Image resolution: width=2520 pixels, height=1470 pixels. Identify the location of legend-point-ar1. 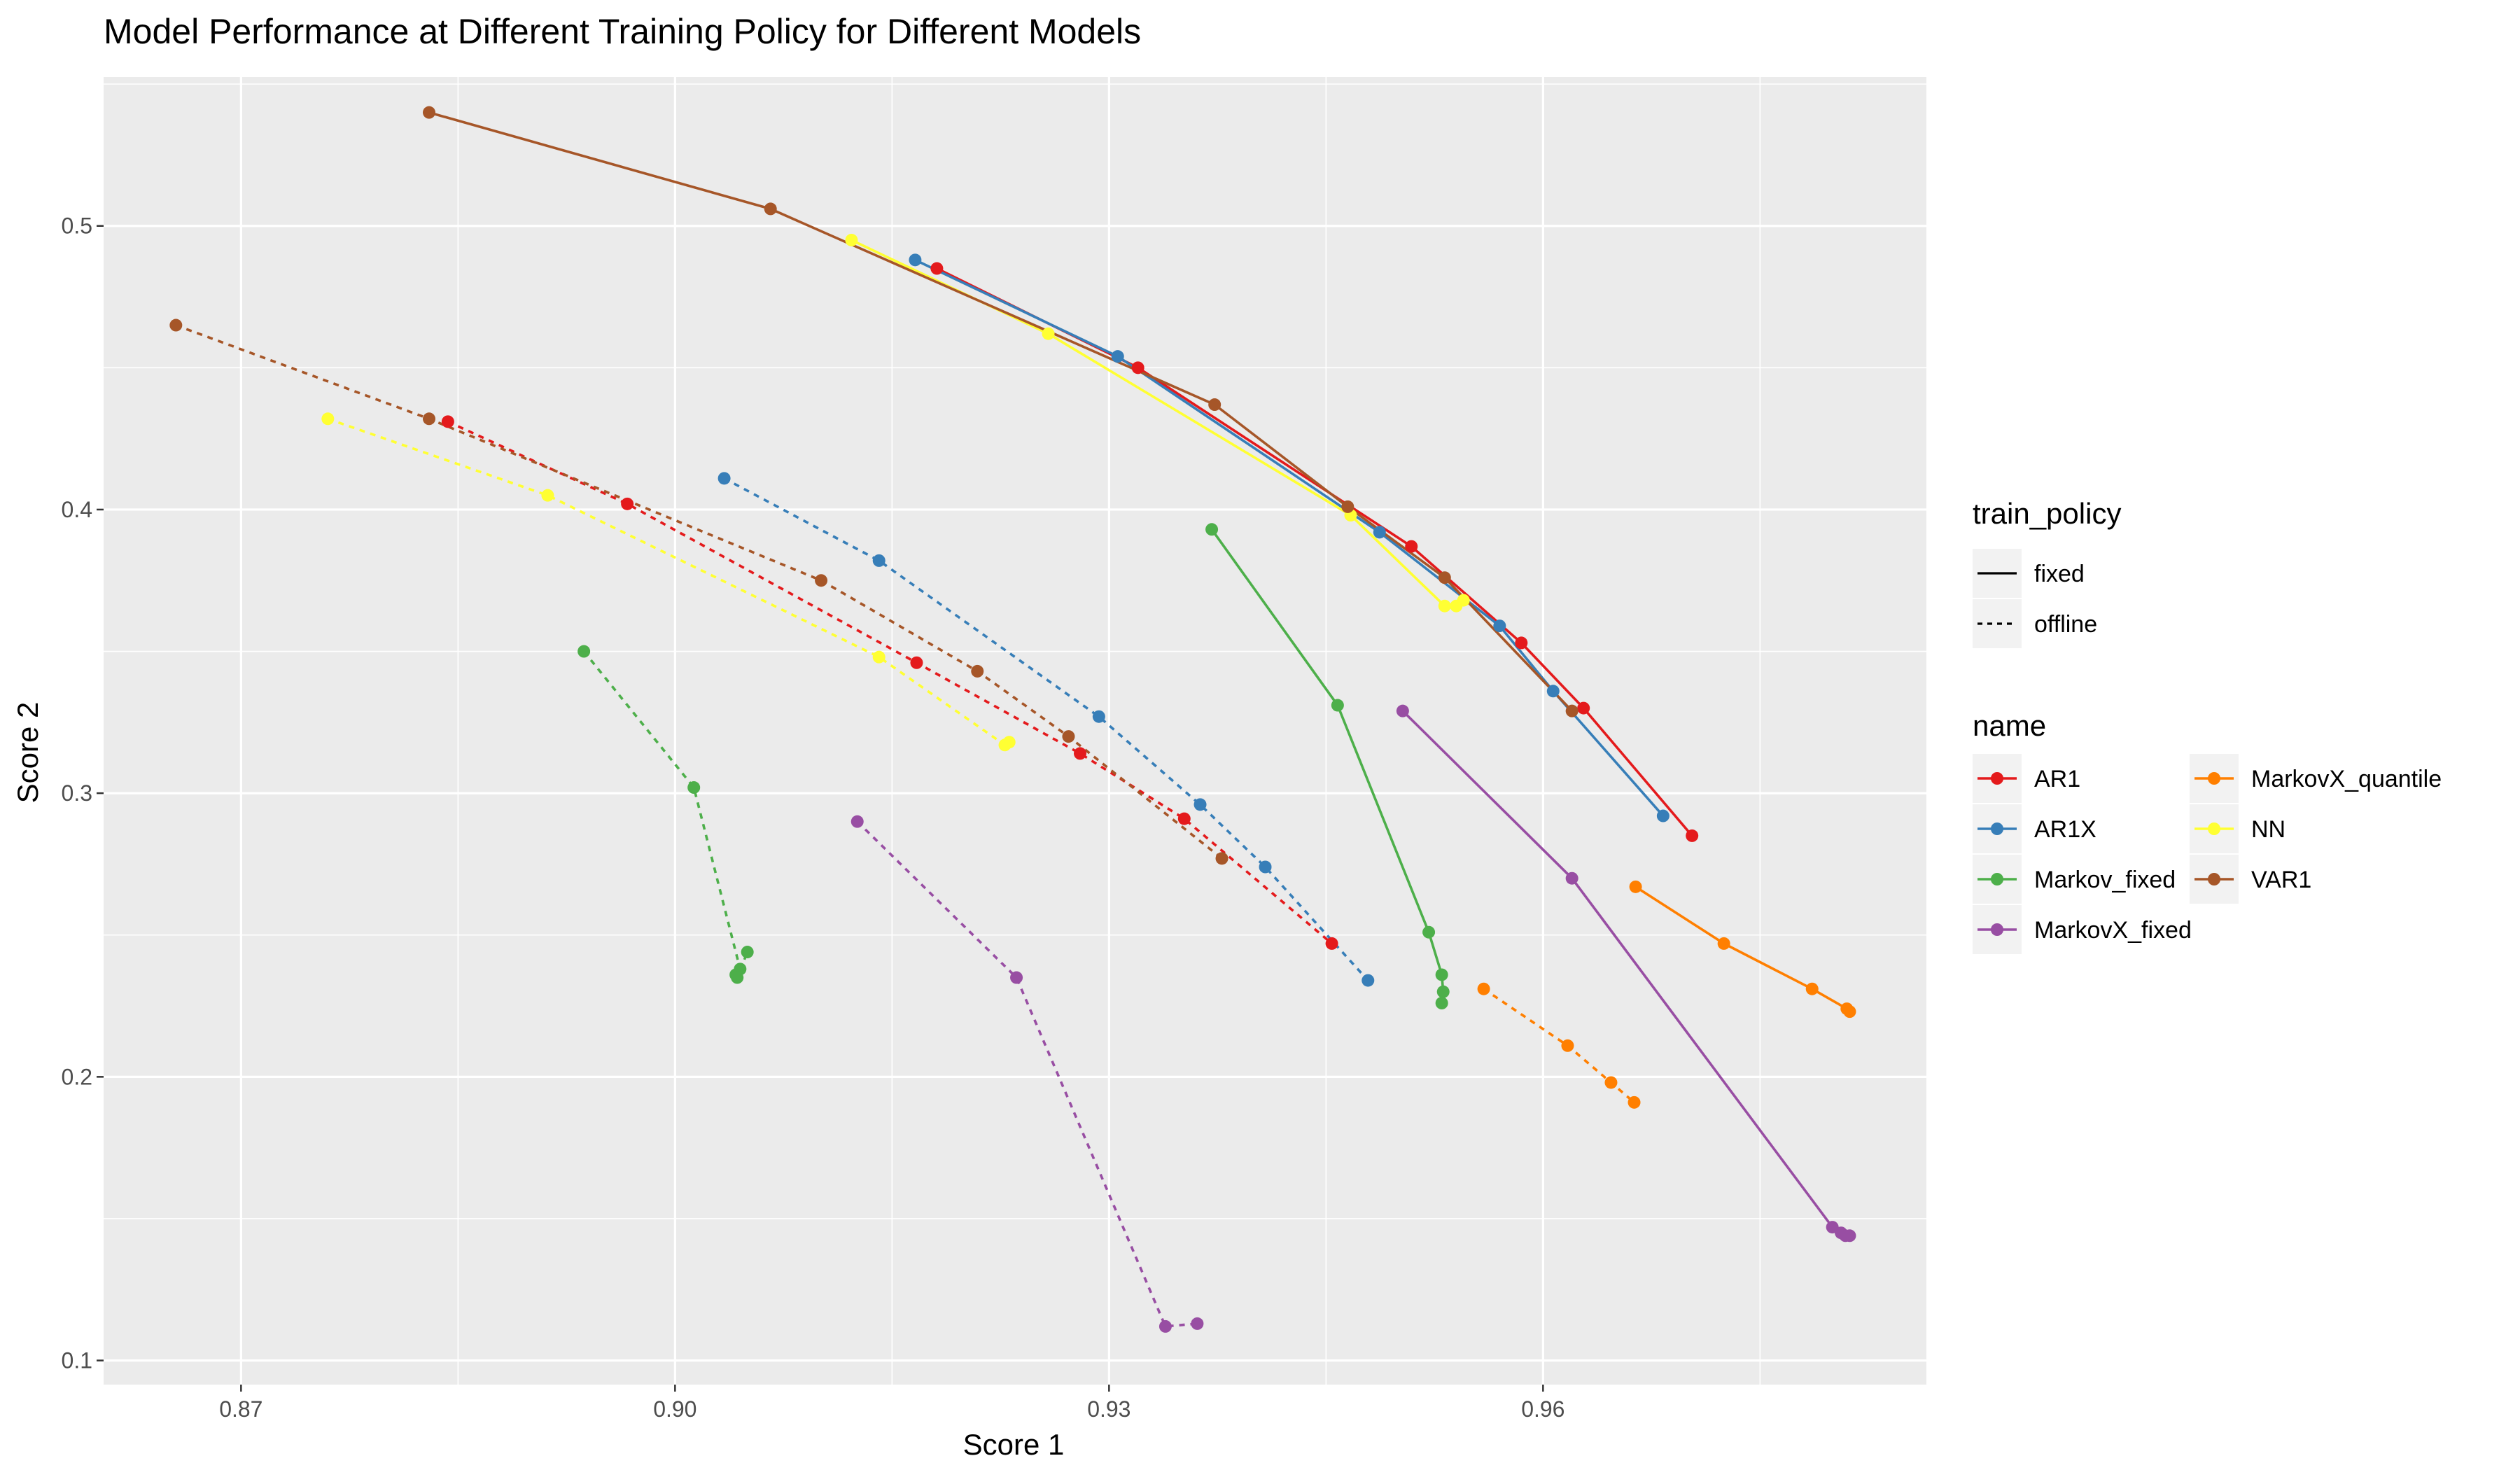
(1997, 778).